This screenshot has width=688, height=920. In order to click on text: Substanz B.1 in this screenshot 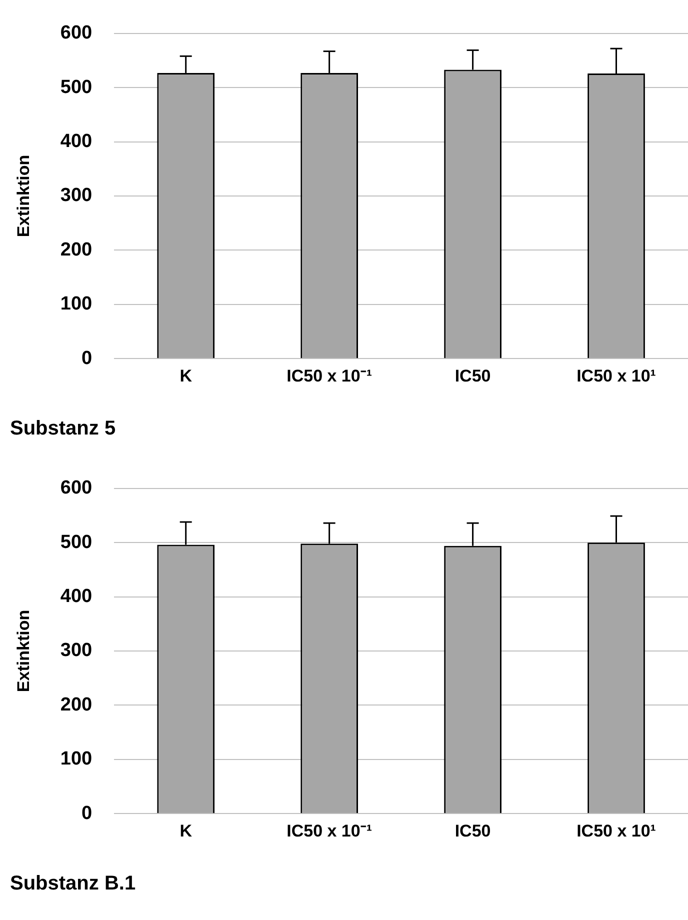, I will do `click(73, 883)`.